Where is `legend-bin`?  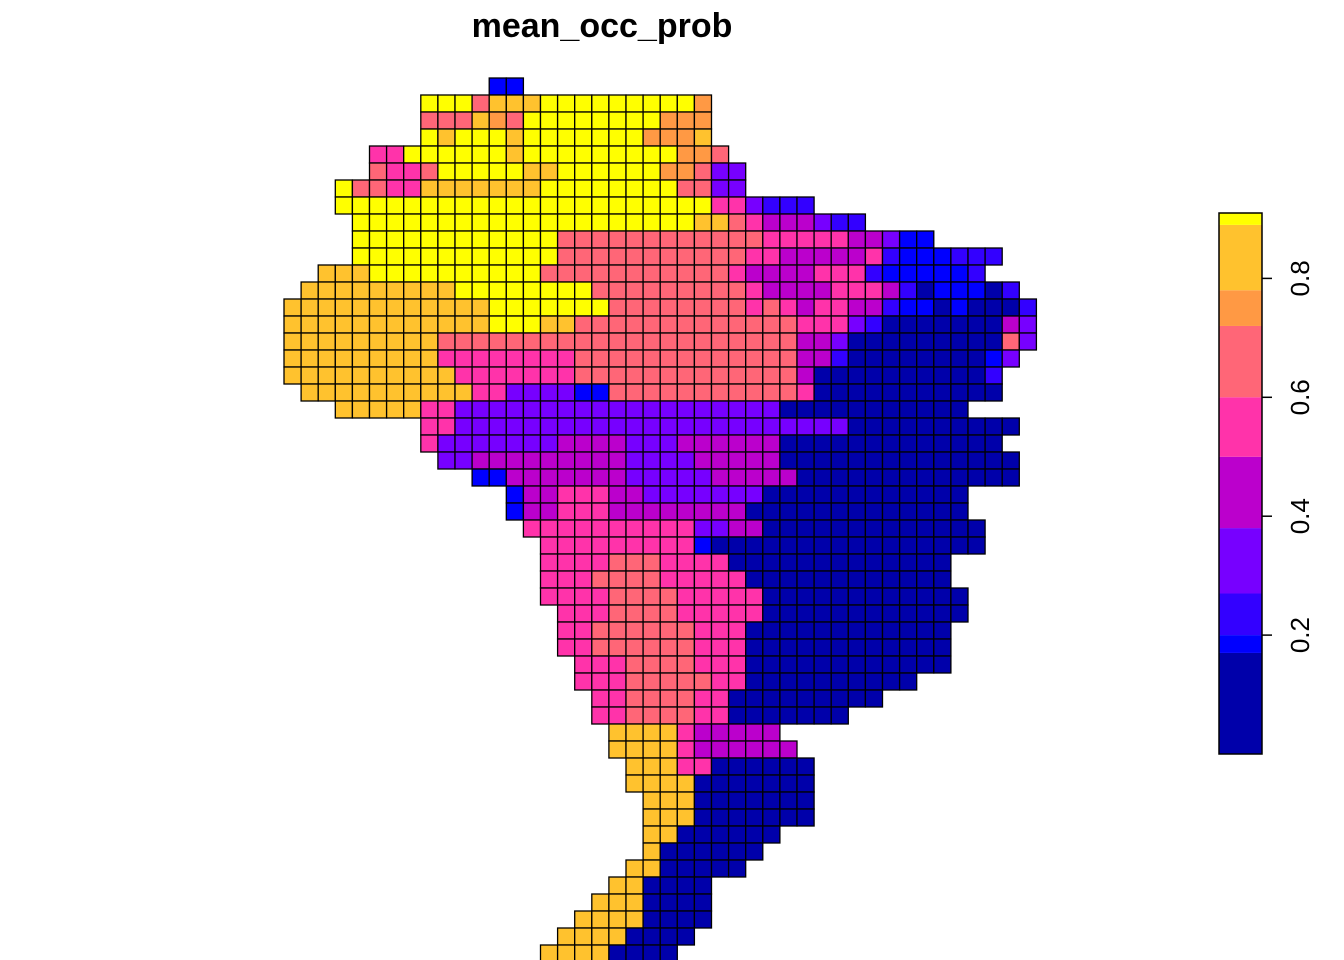 legend-bin is located at coordinates (1240, 219).